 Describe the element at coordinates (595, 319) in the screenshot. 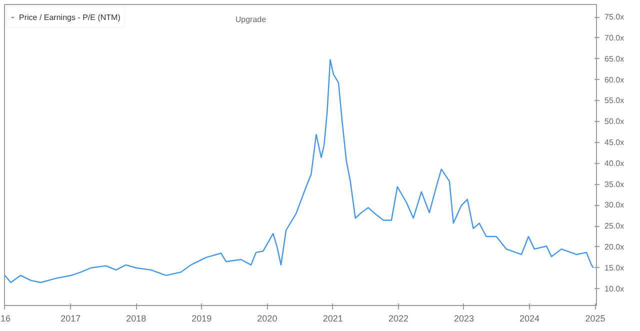

I see `x-tick-label: 2025` at that location.